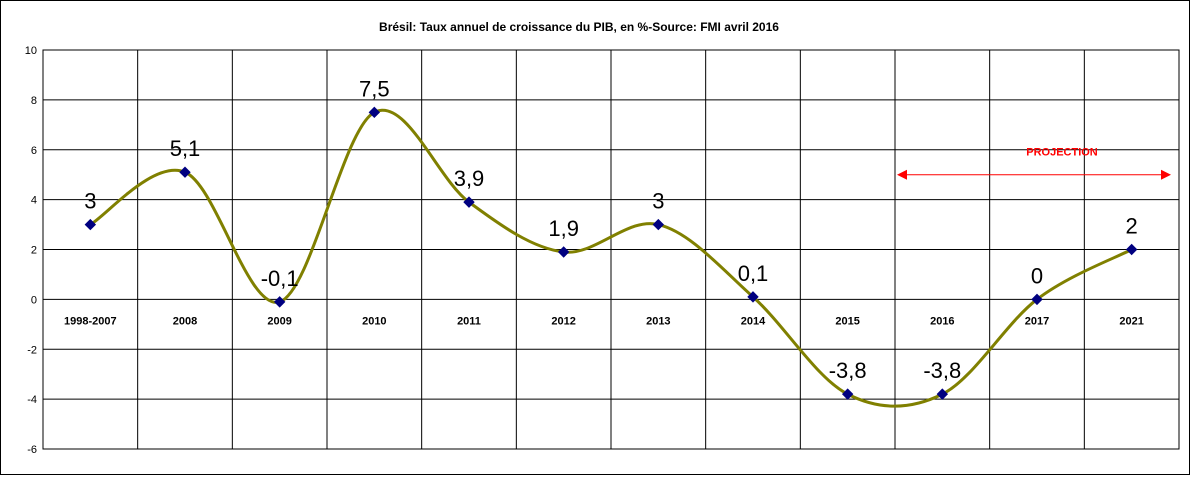 The image size is (1190, 479). Describe the element at coordinates (942, 321) in the screenshot. I see `x-tick-label: 2016` at that location.